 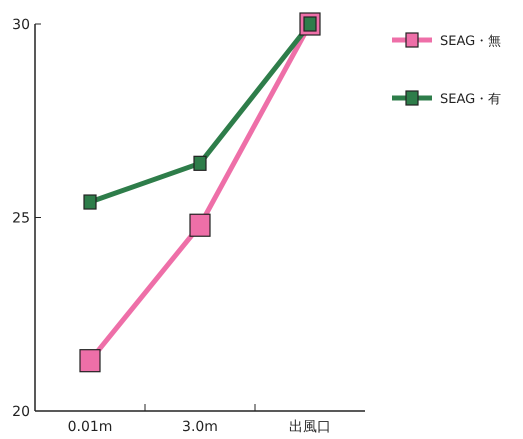 What do you see at coordinates (21, 25) in the screenshot?
I see `y-tick-label: 30` at bounding box center [21, 25].